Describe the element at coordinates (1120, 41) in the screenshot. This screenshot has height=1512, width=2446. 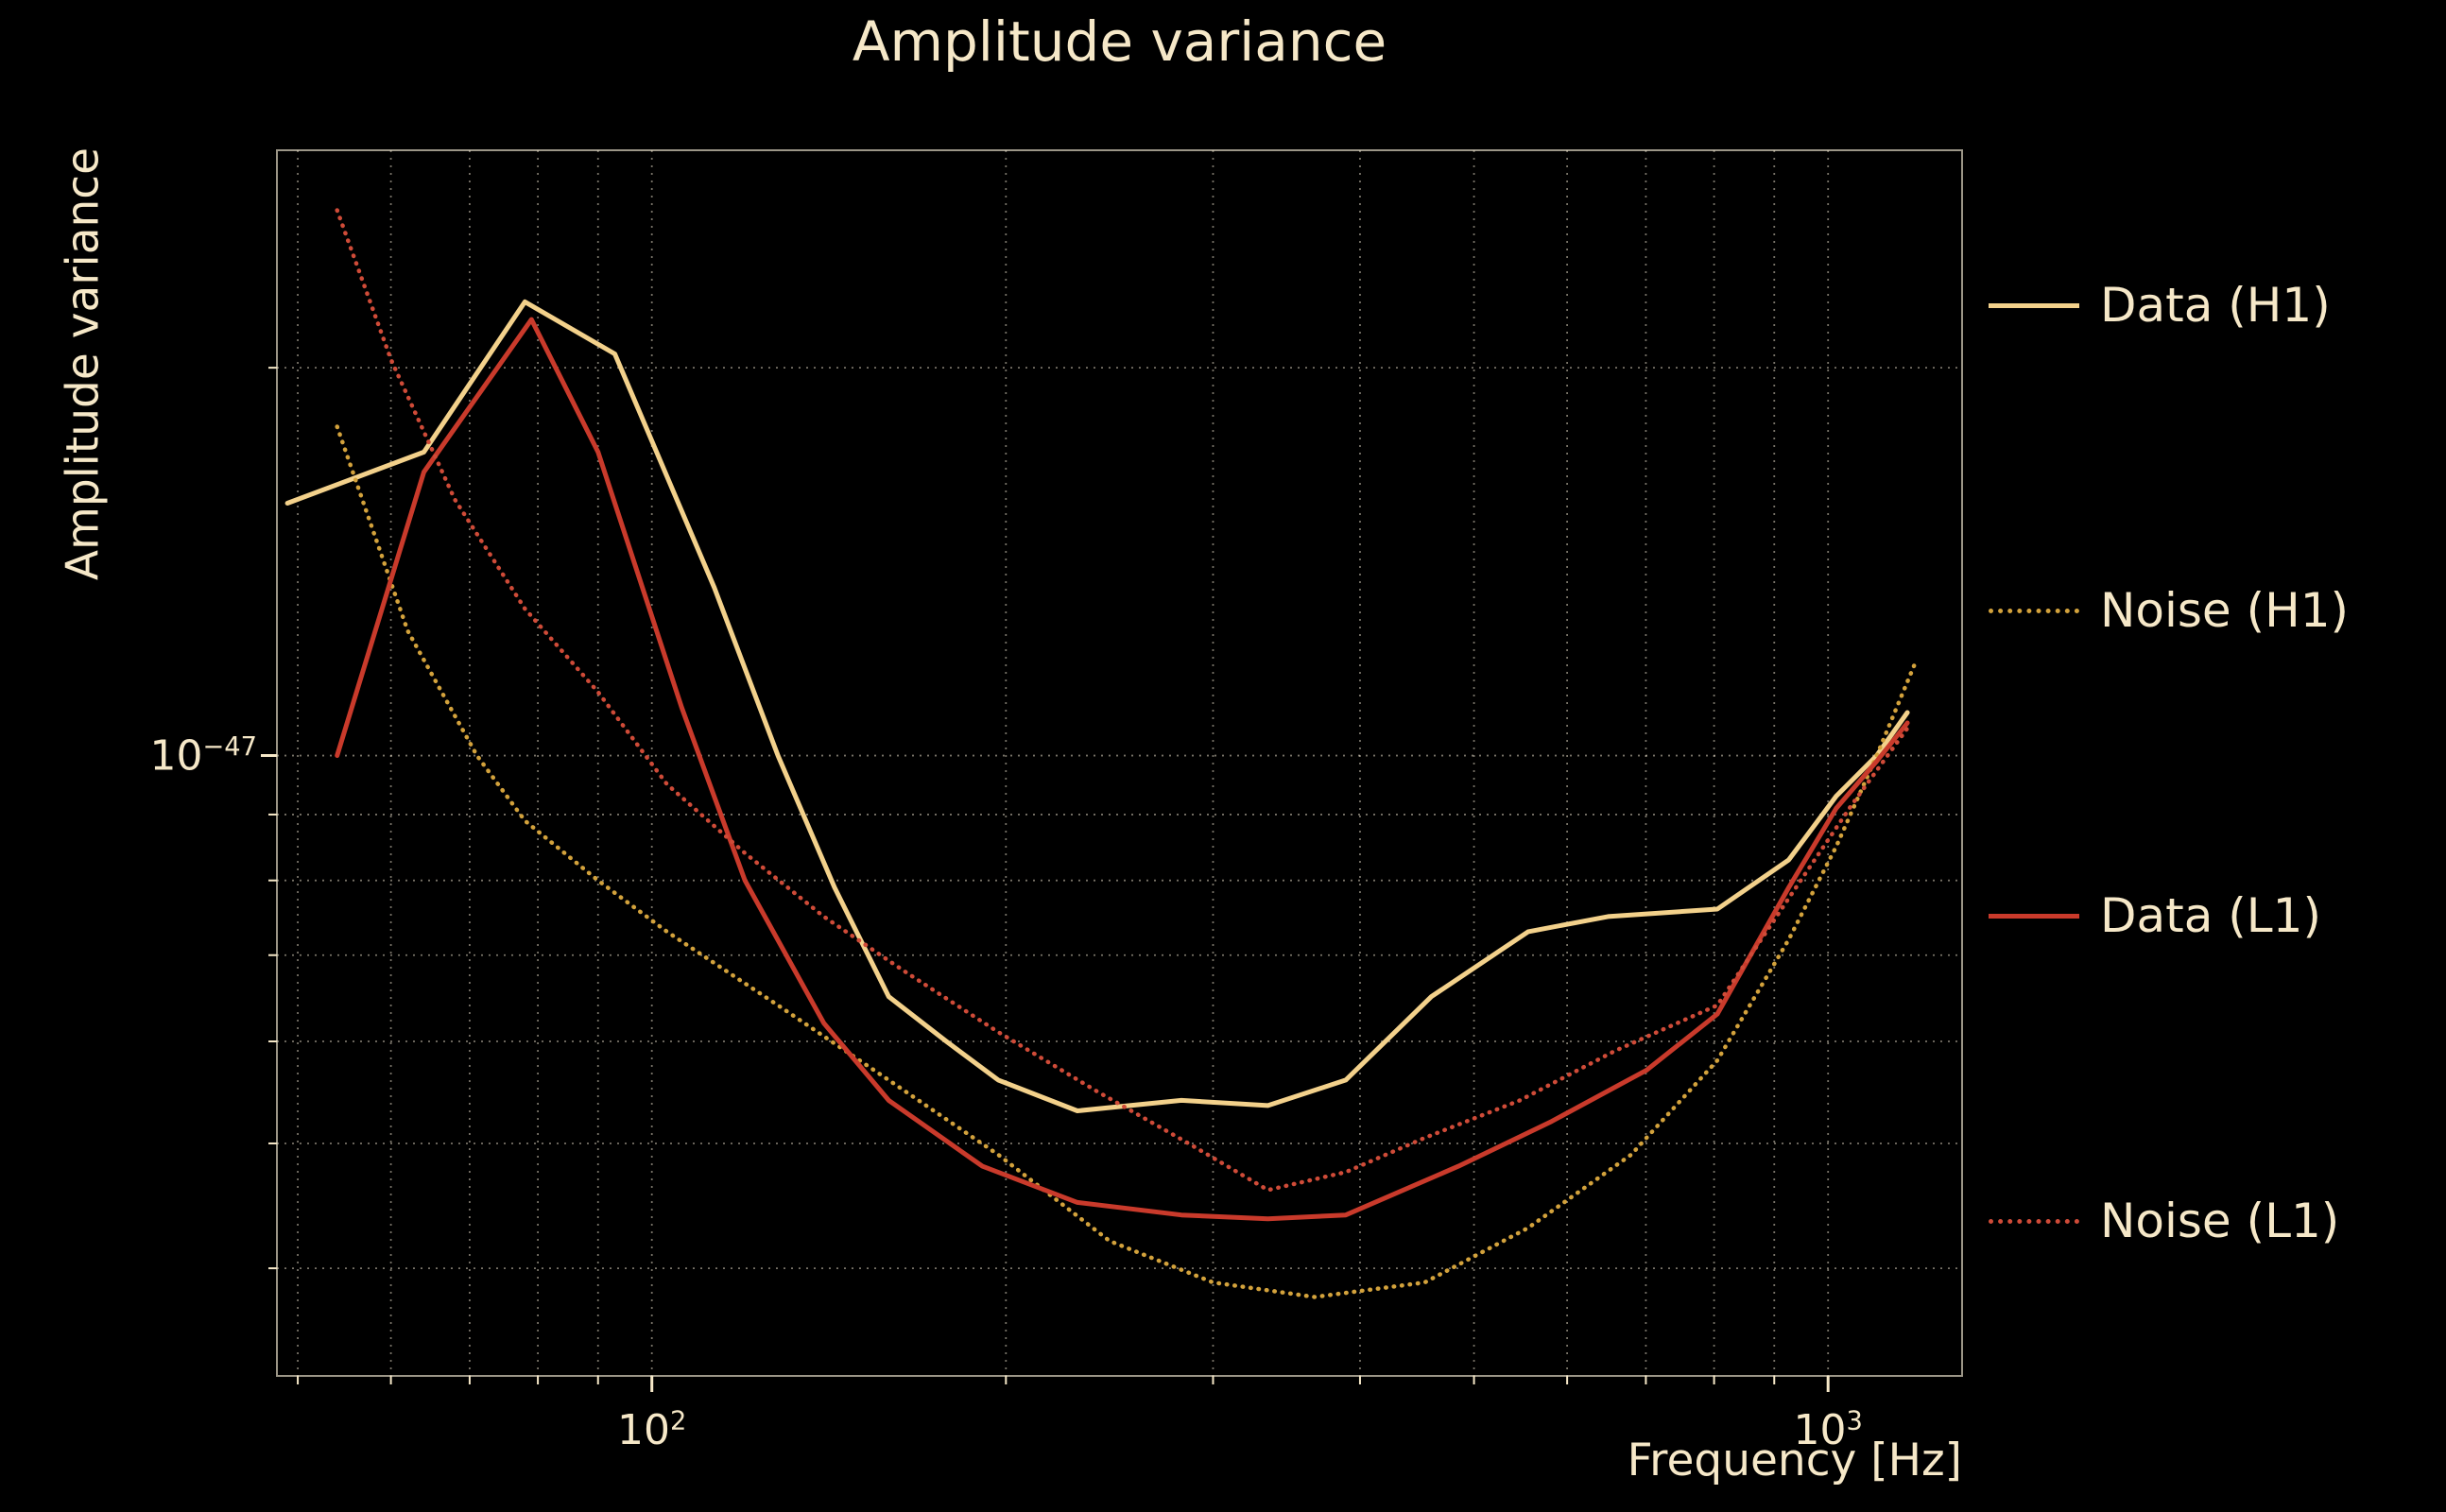
I see `chart-title: Amplitude variance` at that location.